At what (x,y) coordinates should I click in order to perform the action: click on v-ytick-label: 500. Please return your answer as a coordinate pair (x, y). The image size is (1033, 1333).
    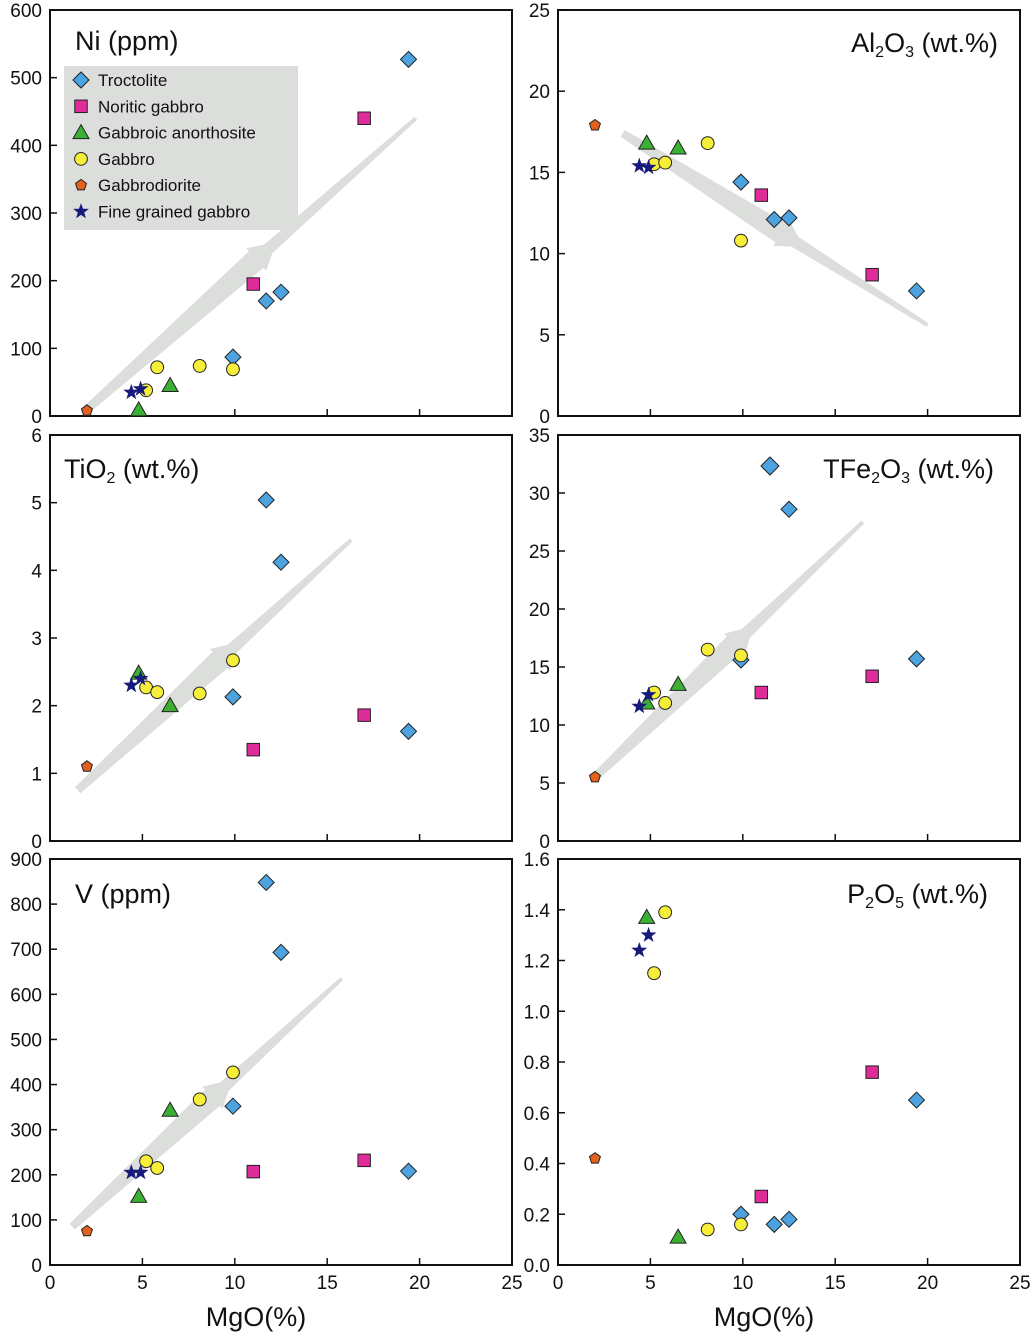
    Looking at the image, I should click on (26, 1040).